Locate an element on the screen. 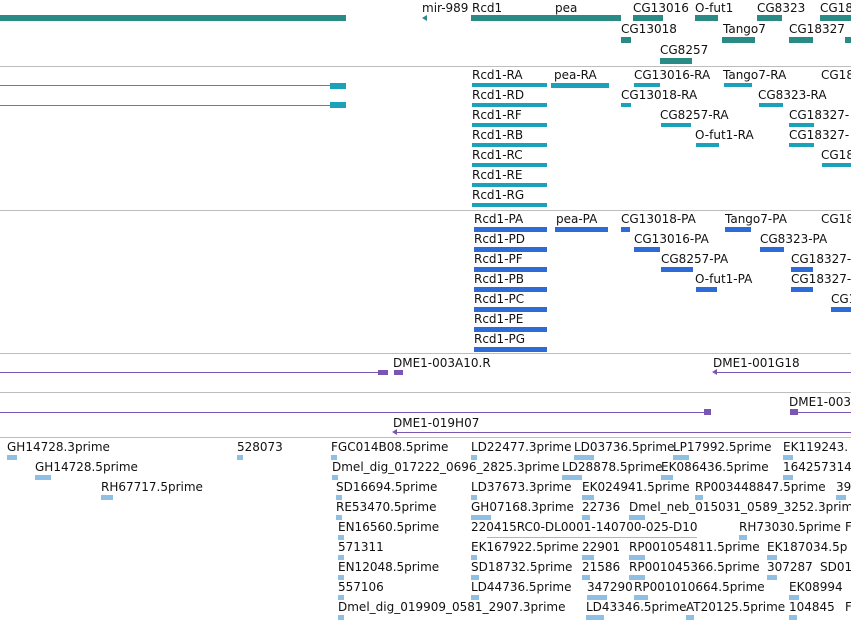 This screenshot has height=622, width=851. transcript-label: Rcd1-RB is located at coordinates (498, 135).